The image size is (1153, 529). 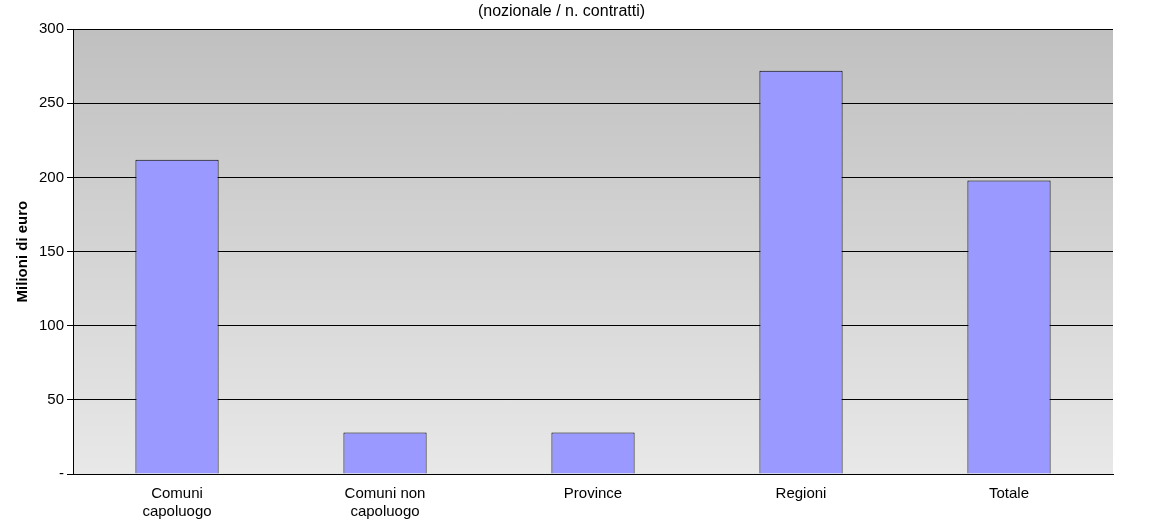 What do you see at coordinates (1009, 493) in the screenshot?
I see `x-tick-label: Totale` at bounding box center [1009, 493].